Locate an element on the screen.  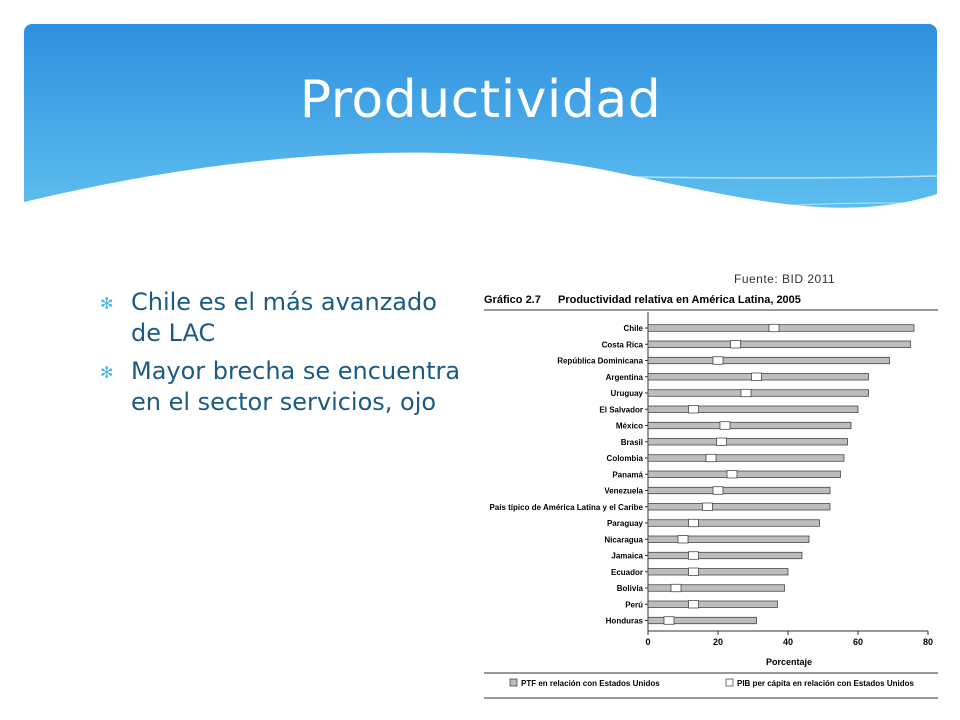
source-note: Fuente: BID 2011 is located at coordinates (785, 279).